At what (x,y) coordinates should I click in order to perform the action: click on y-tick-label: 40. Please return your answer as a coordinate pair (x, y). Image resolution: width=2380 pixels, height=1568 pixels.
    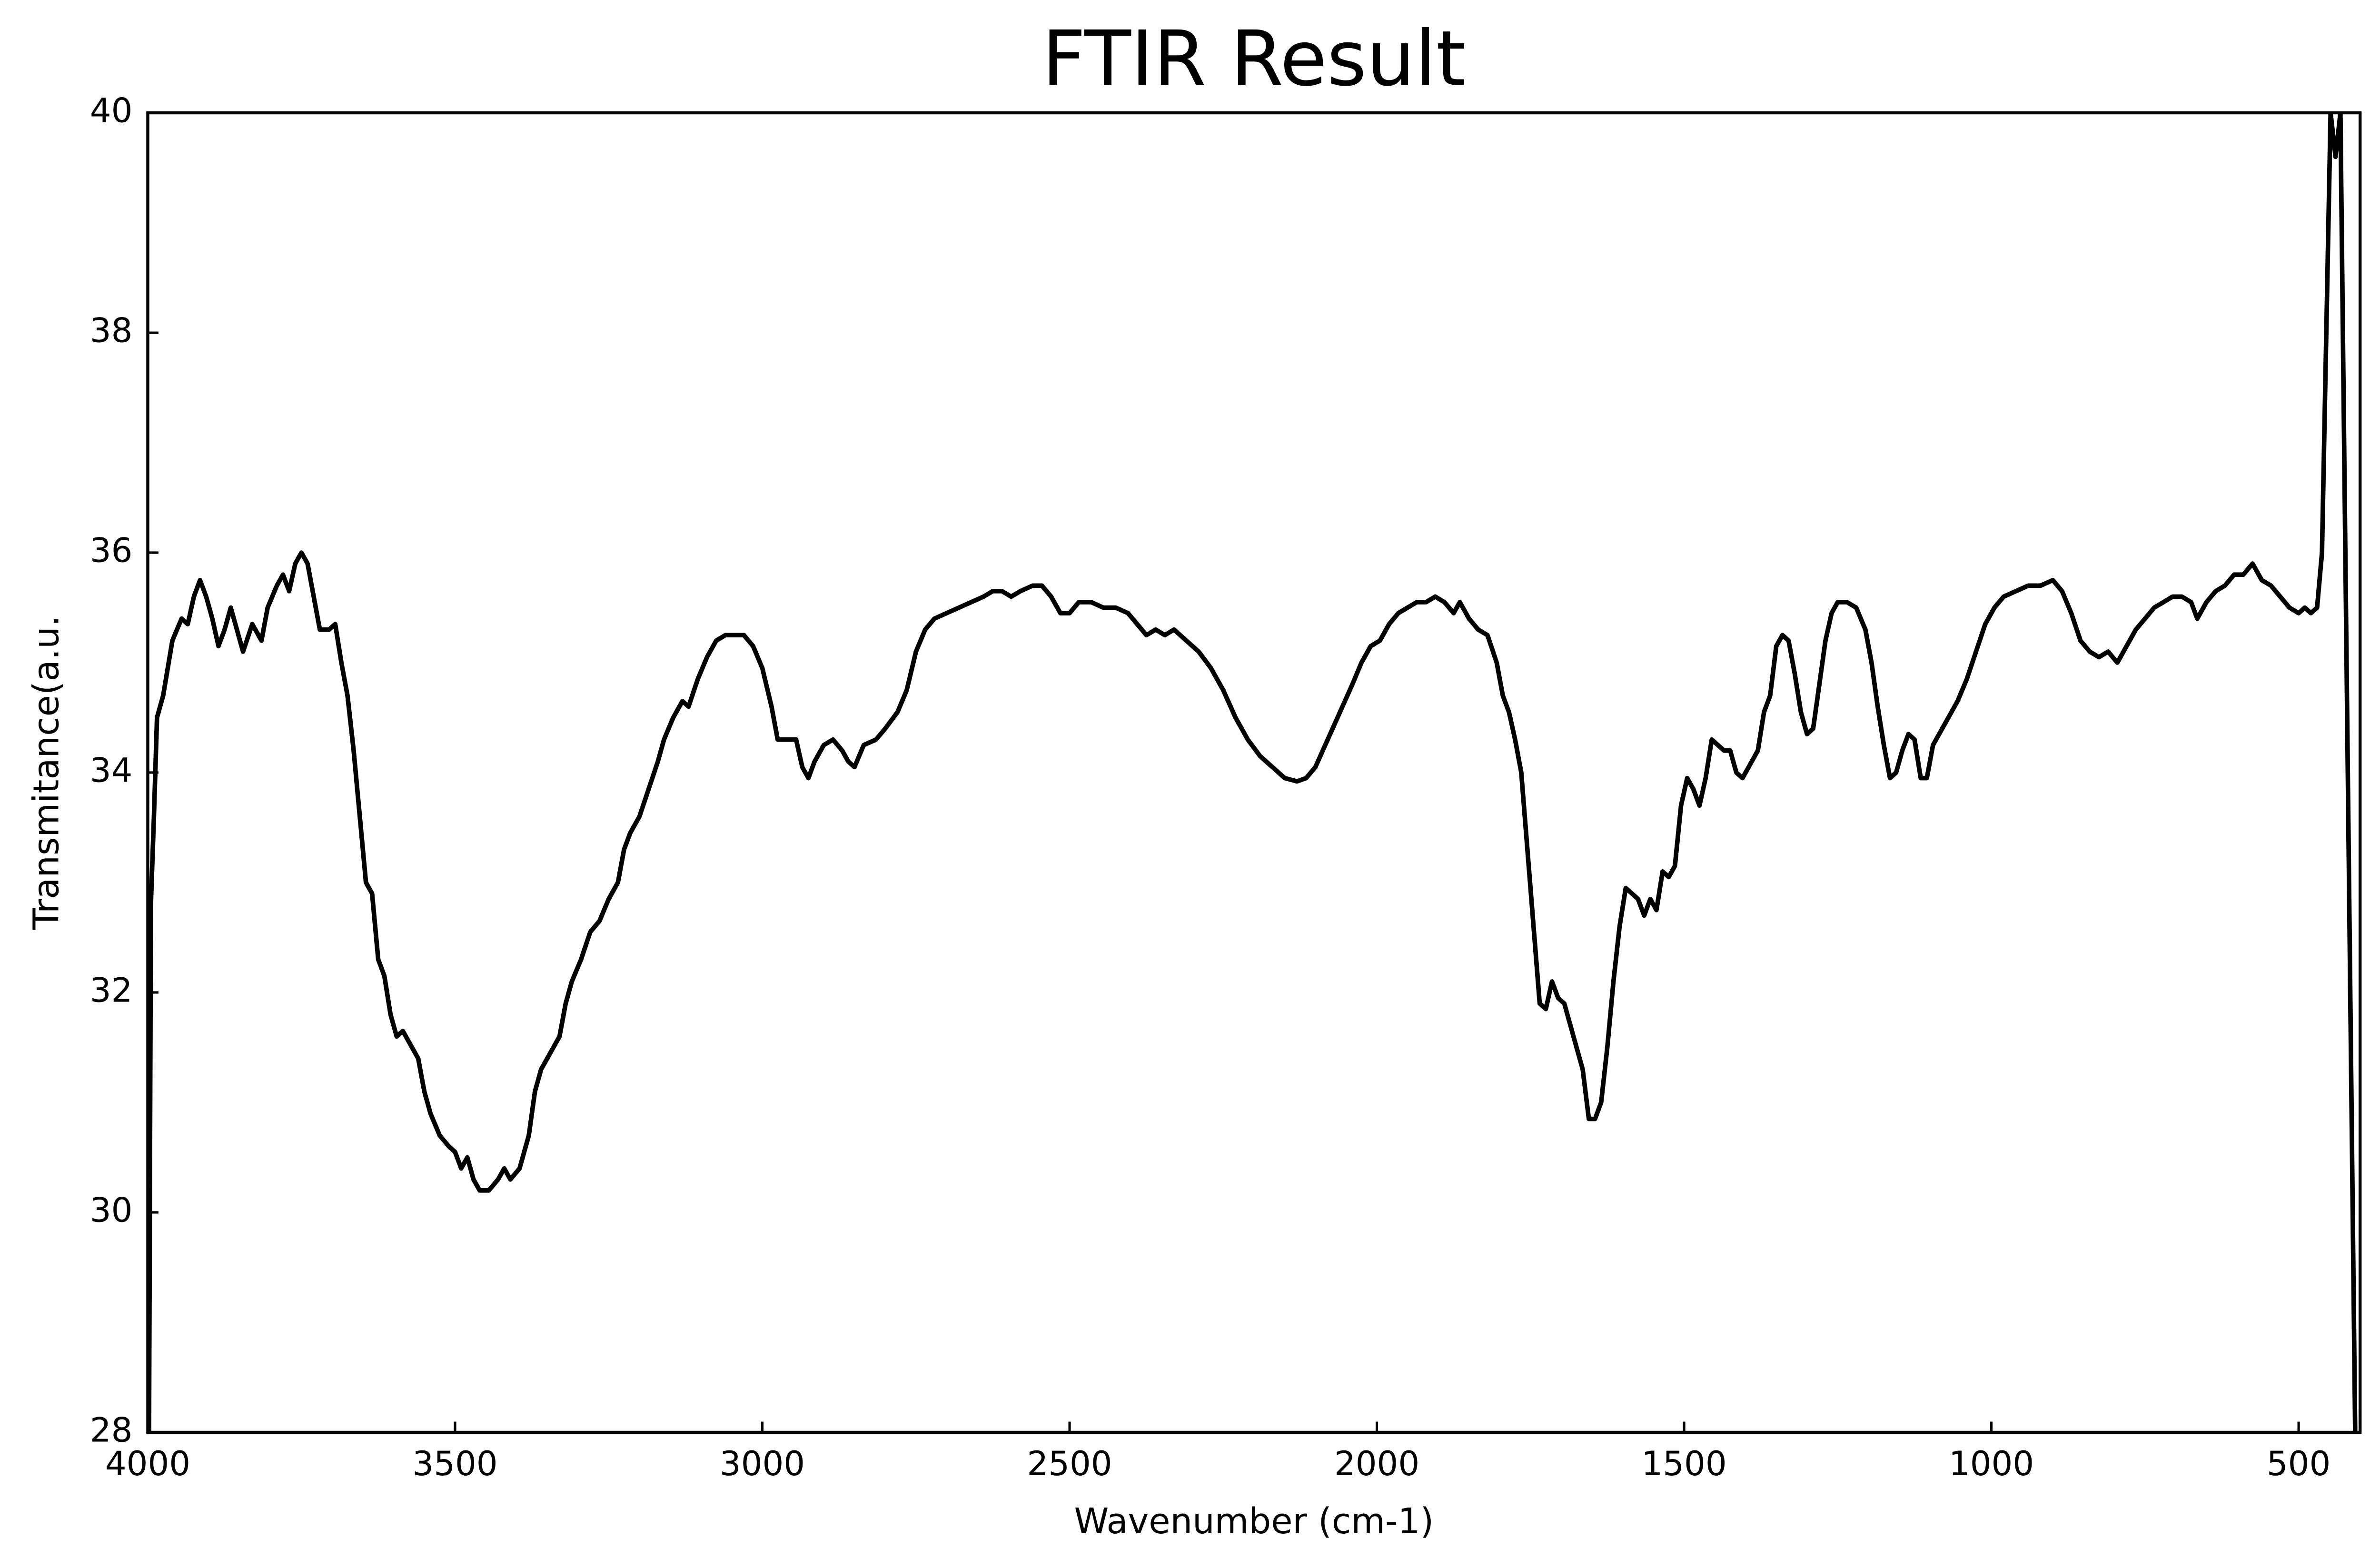
    Looking at the image, I should click on (111, 111).